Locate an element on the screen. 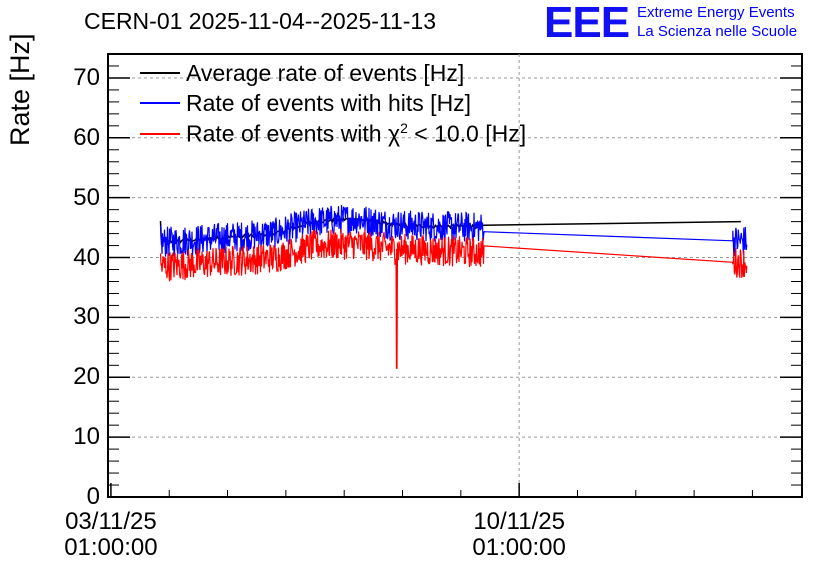  chart-title: CERN-01 2025-11-04--2025-11-13 is located at coordinates (260, 21).